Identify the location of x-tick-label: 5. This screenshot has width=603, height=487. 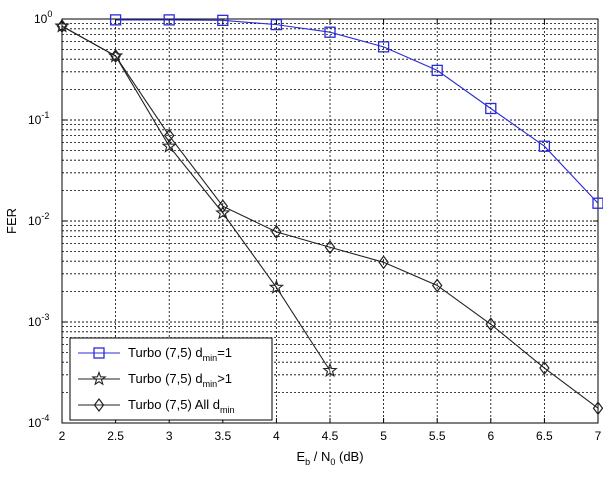
(383, 436).